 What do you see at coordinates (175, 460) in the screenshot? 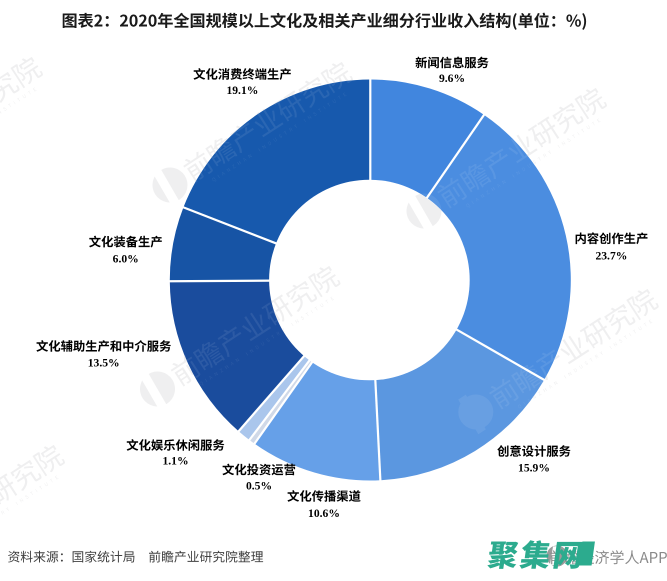
I see `svg-text: 1.1%` at bounding box center [175, 460].